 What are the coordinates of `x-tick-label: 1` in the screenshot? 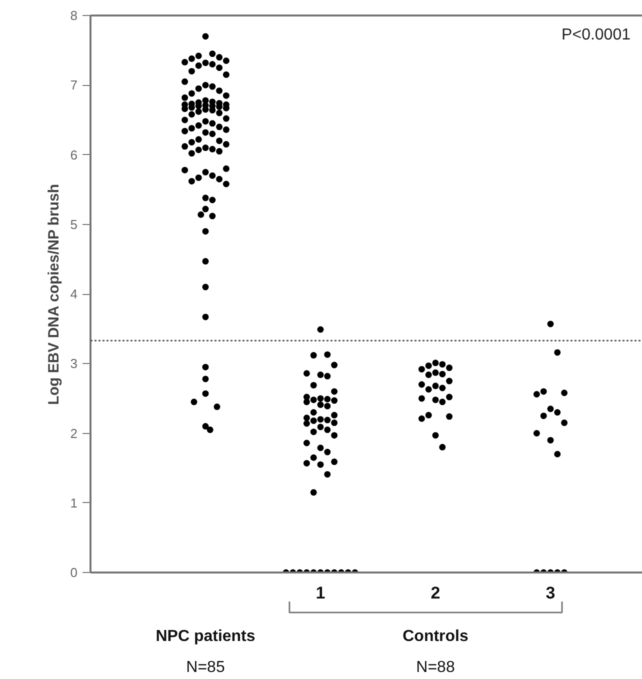 It's located at (321, 593).